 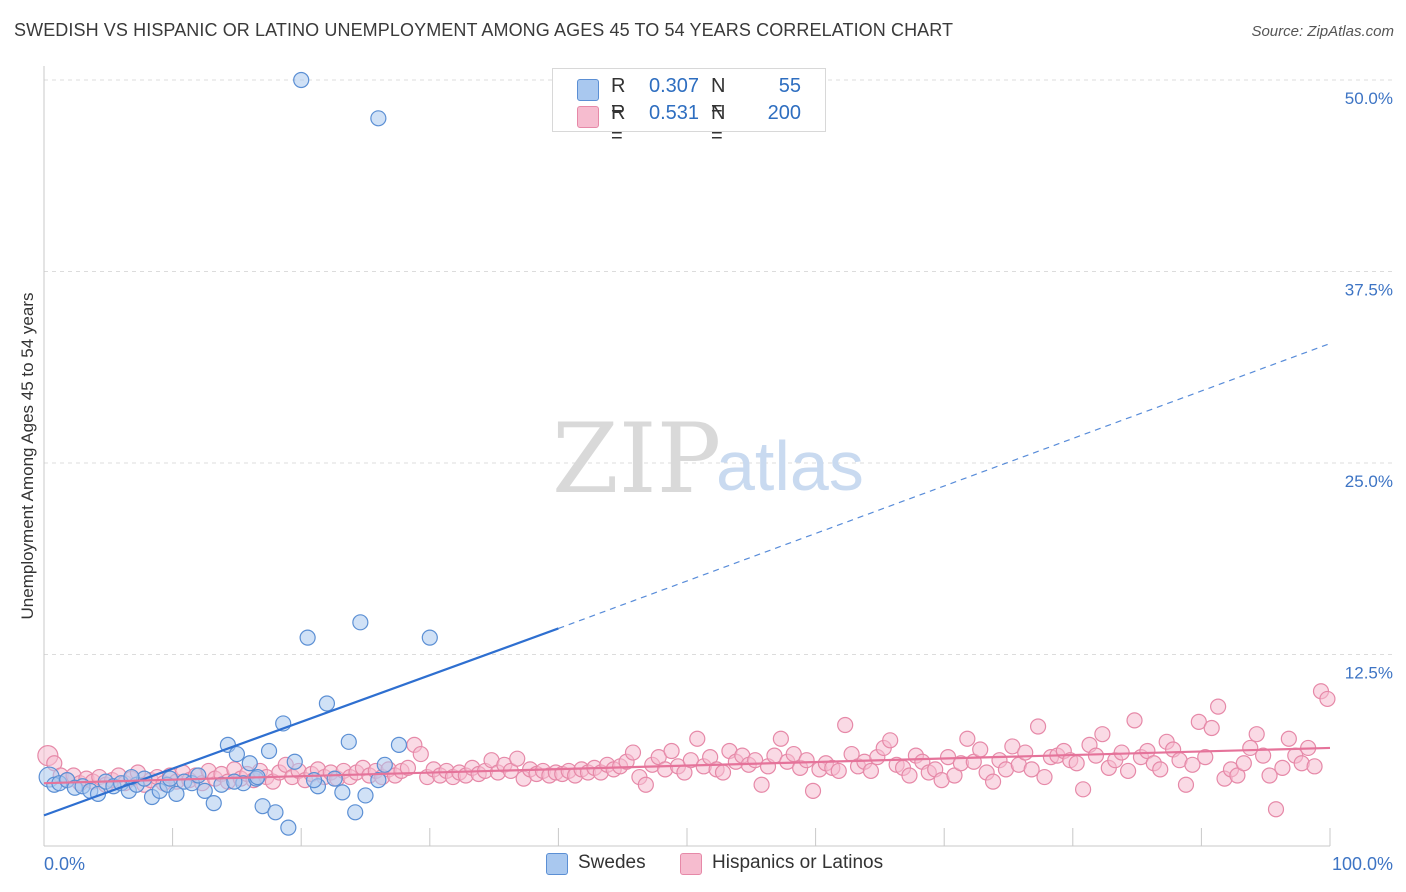 I want to click on r-value: 0.531, so click(x=674, y=113).